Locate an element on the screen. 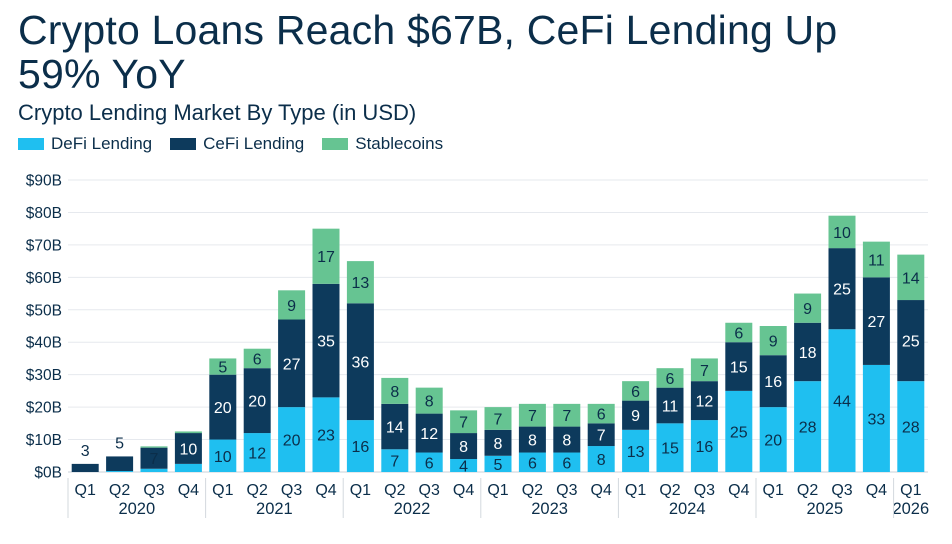 The image size is (952, 544). y-tick-label: $80B is located at coordinates (44, 213).